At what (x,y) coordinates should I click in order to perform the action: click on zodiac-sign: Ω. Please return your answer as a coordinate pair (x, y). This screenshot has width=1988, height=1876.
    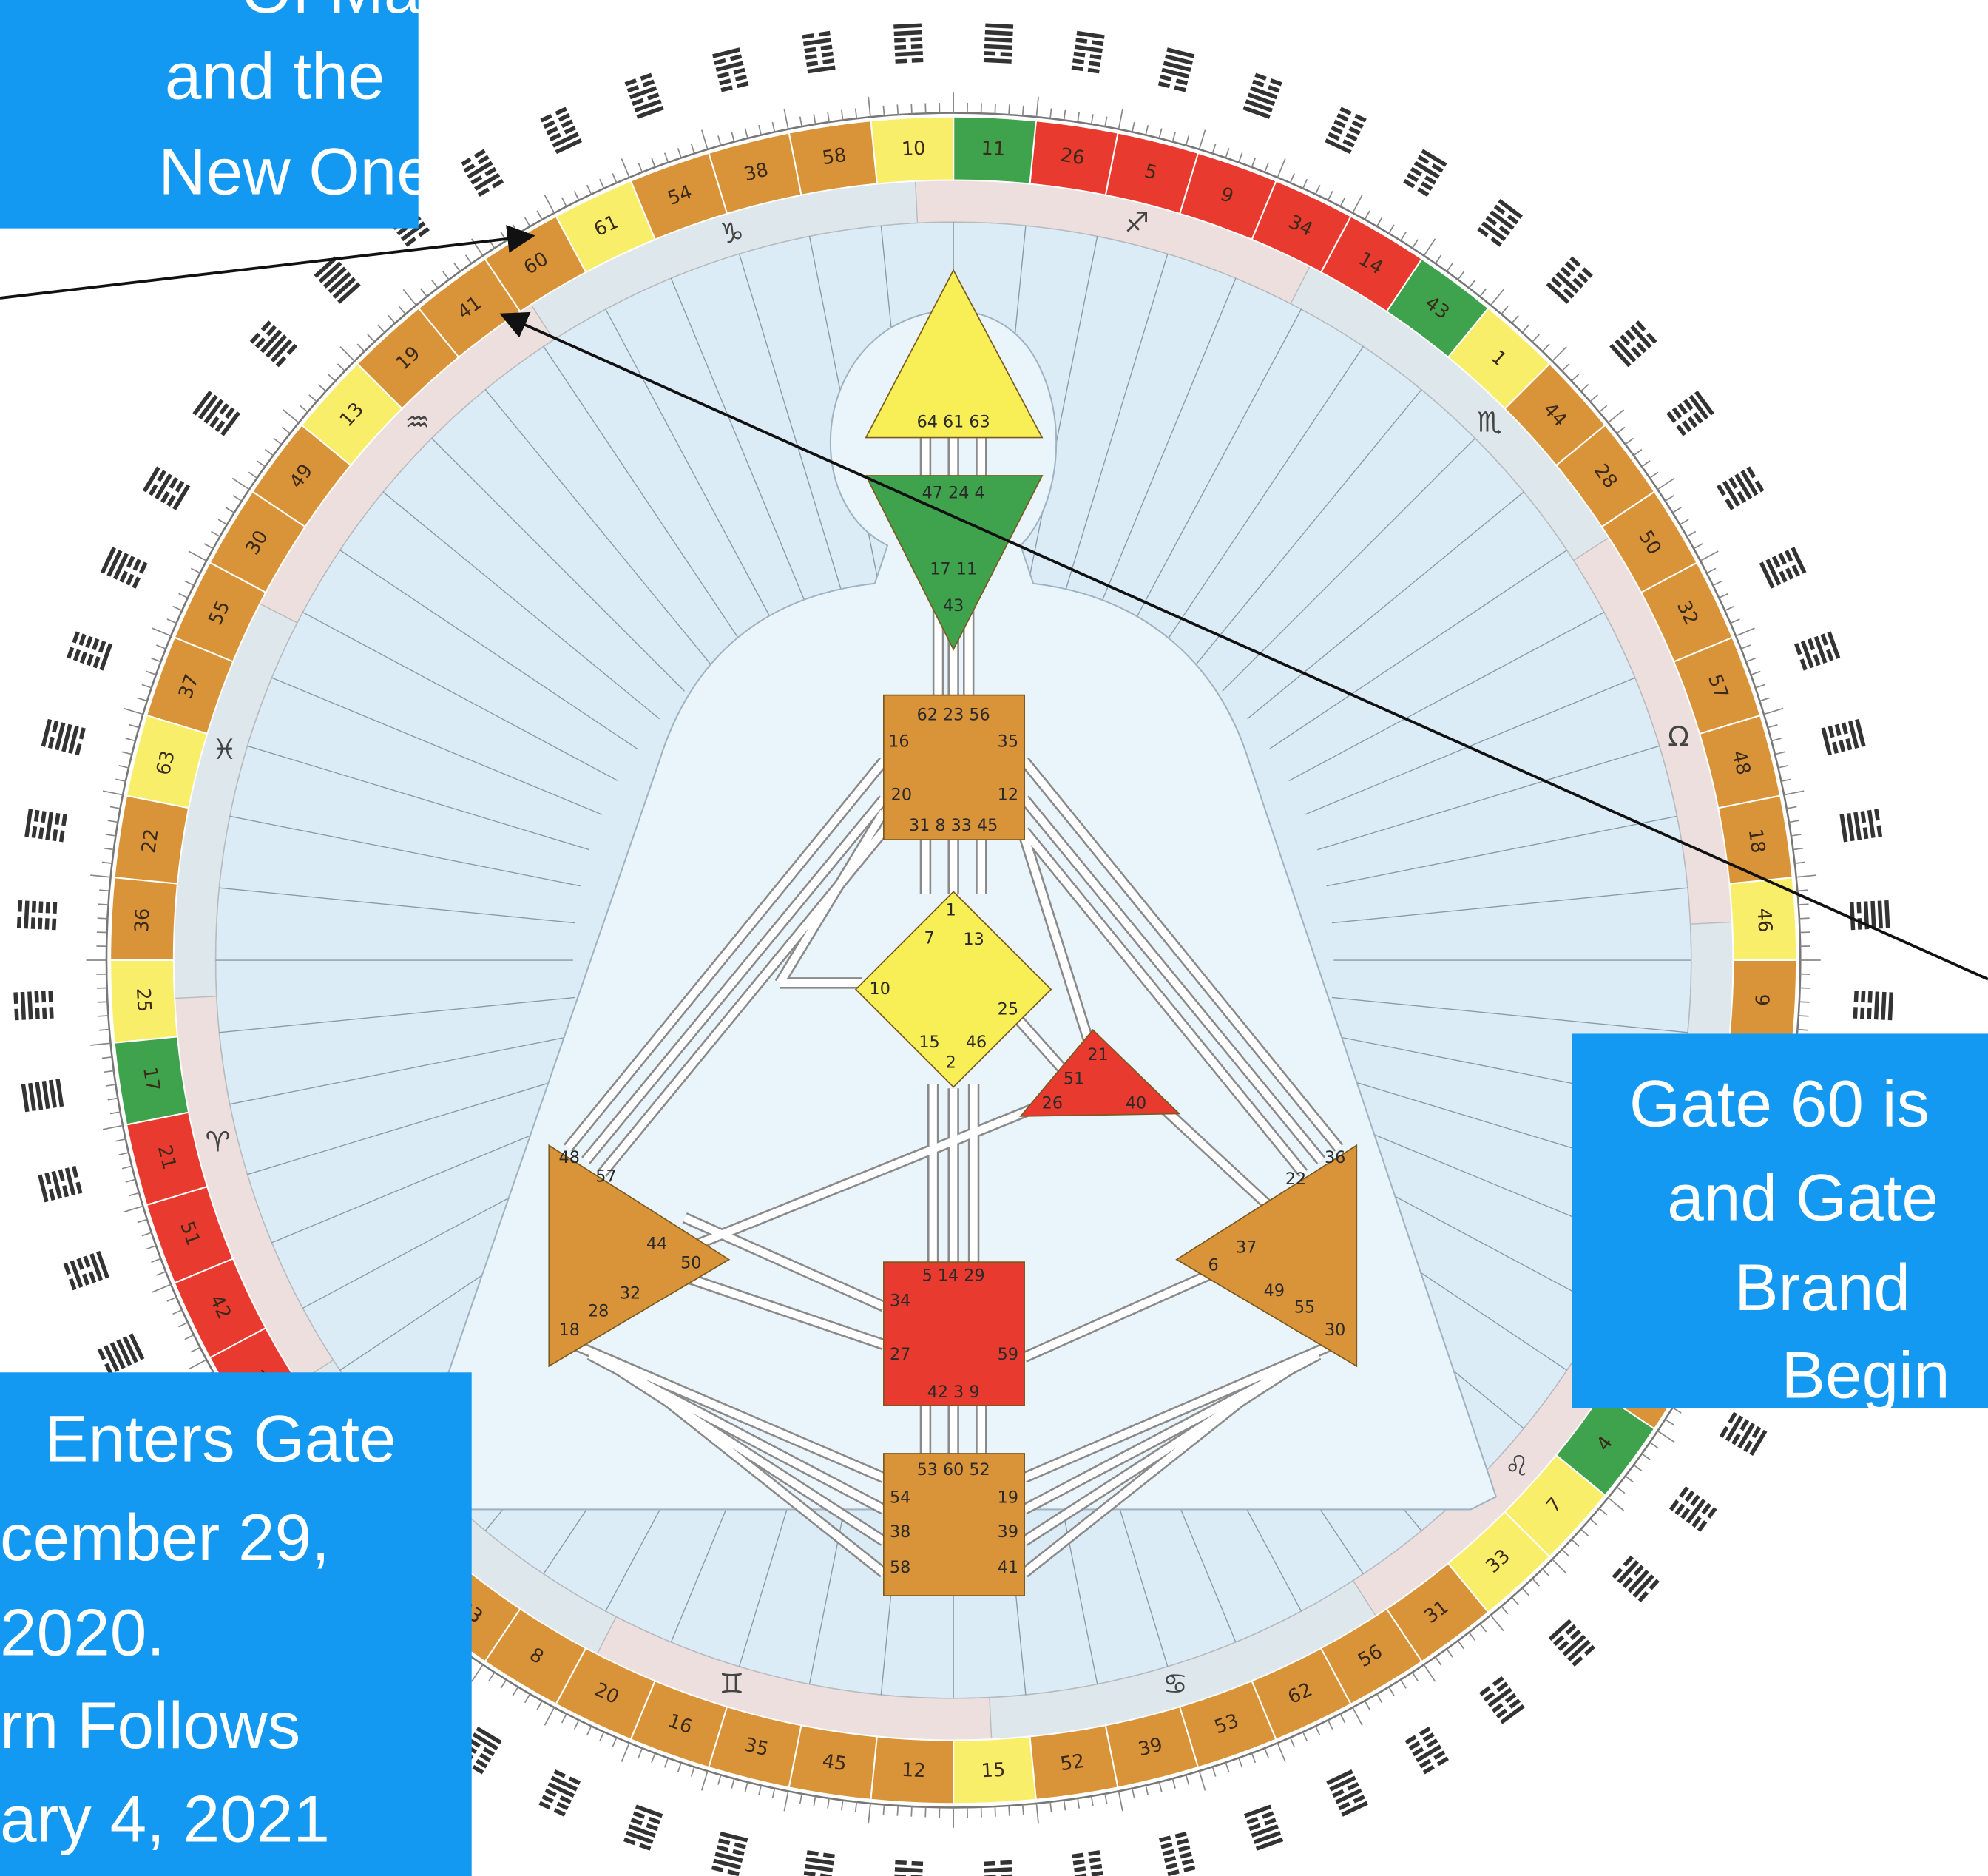
    Looking at the image, I should click on (1678, 737).